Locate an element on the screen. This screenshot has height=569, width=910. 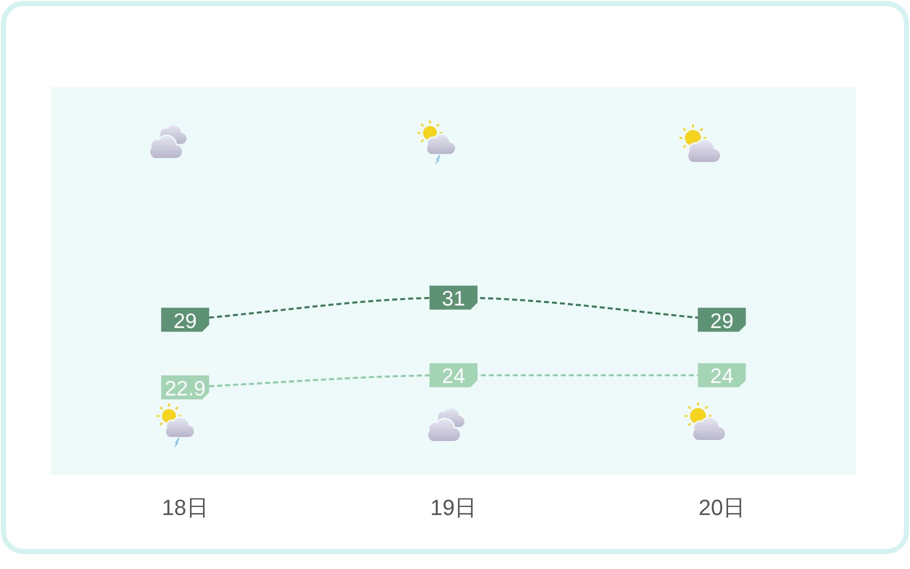
x-tick-label: 18日 is located at coordinates (185, 507).